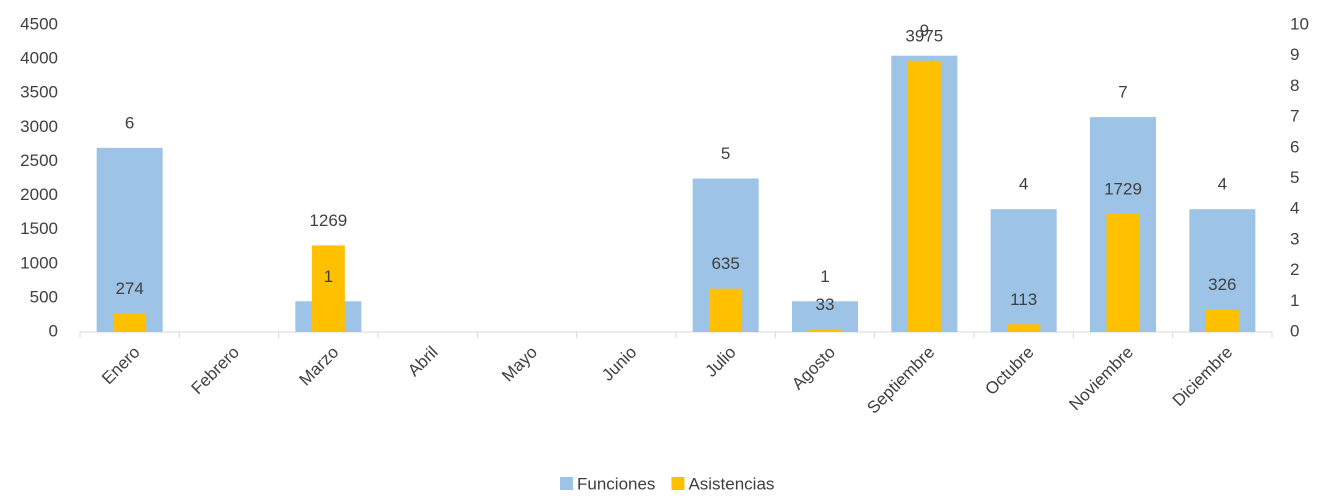 The image size is (1333, 504). What do you see at coordinates (721, 362) in the screenshot?
I see `x-tick-label: Julio` at bounding box center [721, 362].